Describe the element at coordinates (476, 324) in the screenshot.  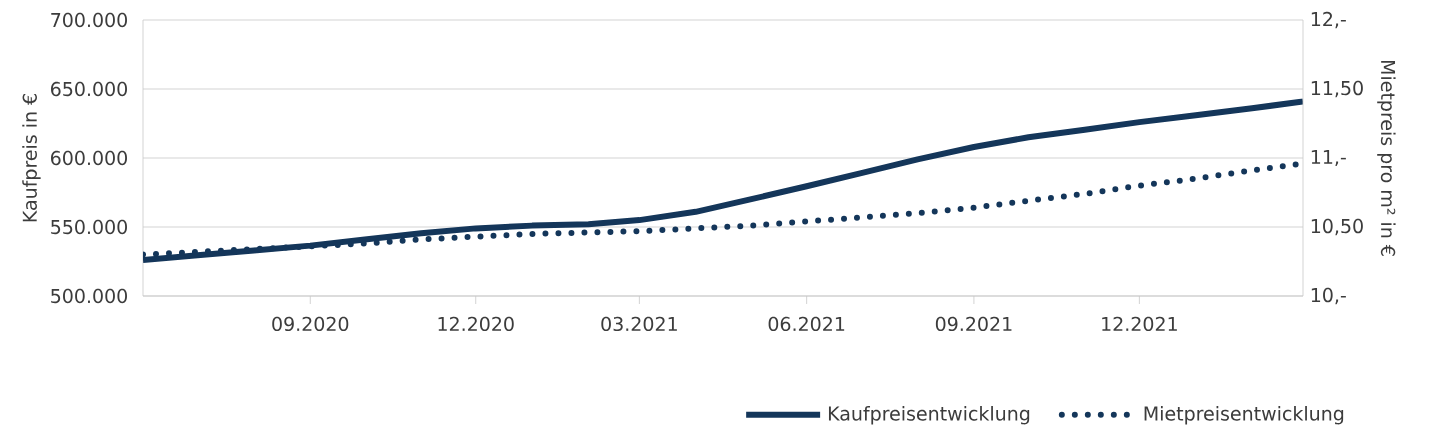
I see `x-tick-label: 12.2020` at that location.